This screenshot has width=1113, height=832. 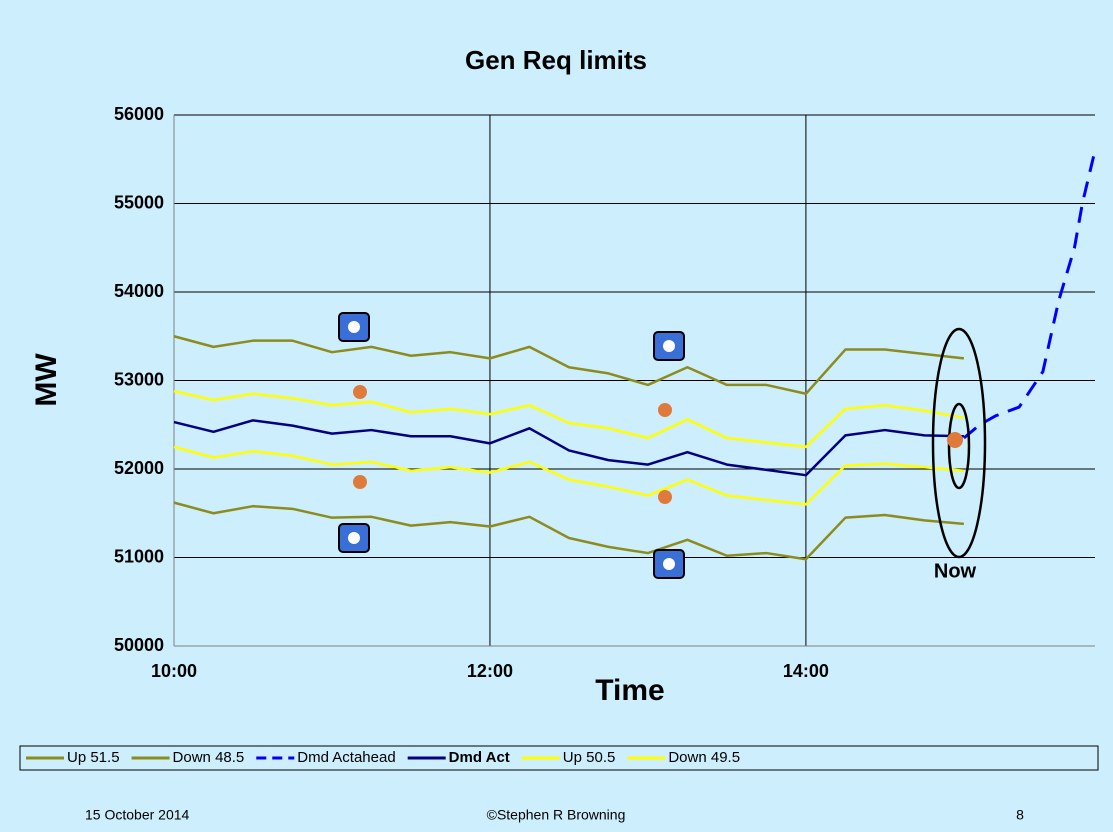 What do you see at coordinates (139, 379) in the screenshot?
I see `y-tick-label: 53000` at bounding box center [139, 379].